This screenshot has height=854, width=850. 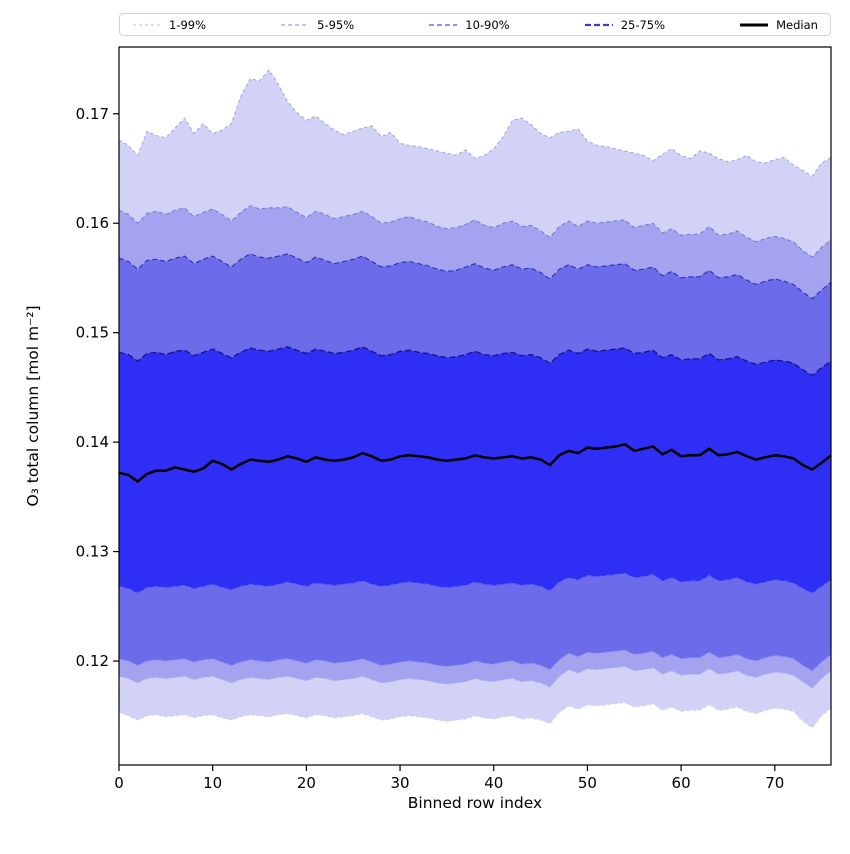 What do you see at coordinates (774, 783) in the screenshot?
I see `x-tick-label: 70` at bounding box center [774, 783].